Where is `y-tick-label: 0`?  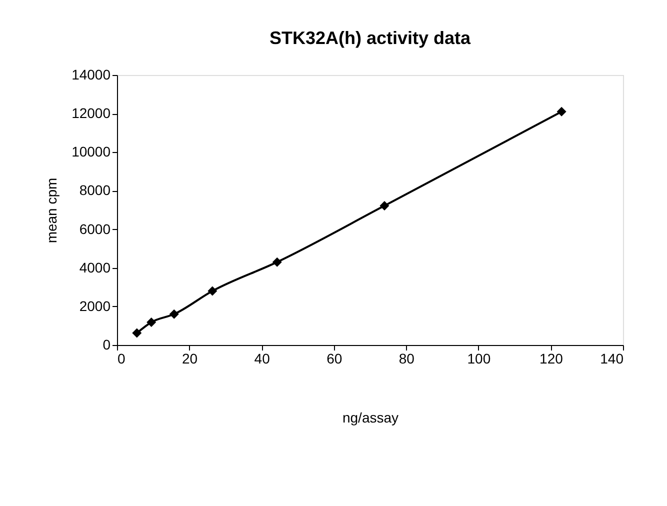 y-tick-label: 0 is located at coordinates (106, 344).